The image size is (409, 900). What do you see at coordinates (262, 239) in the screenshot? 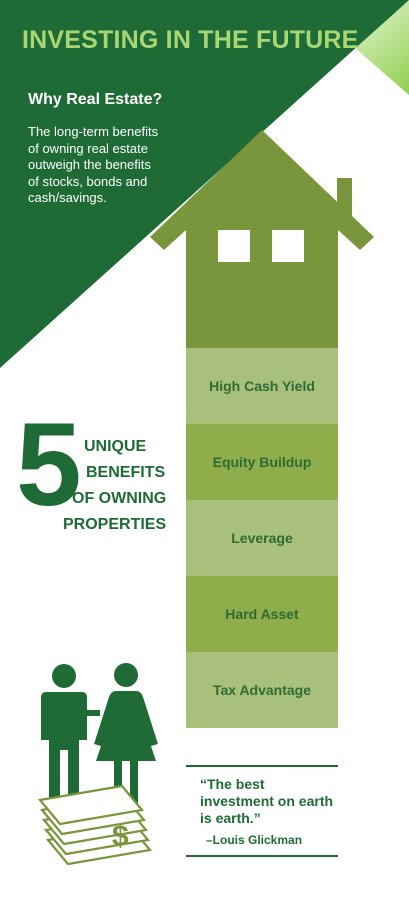
I see `house-body` at bounding box center [262, 239].